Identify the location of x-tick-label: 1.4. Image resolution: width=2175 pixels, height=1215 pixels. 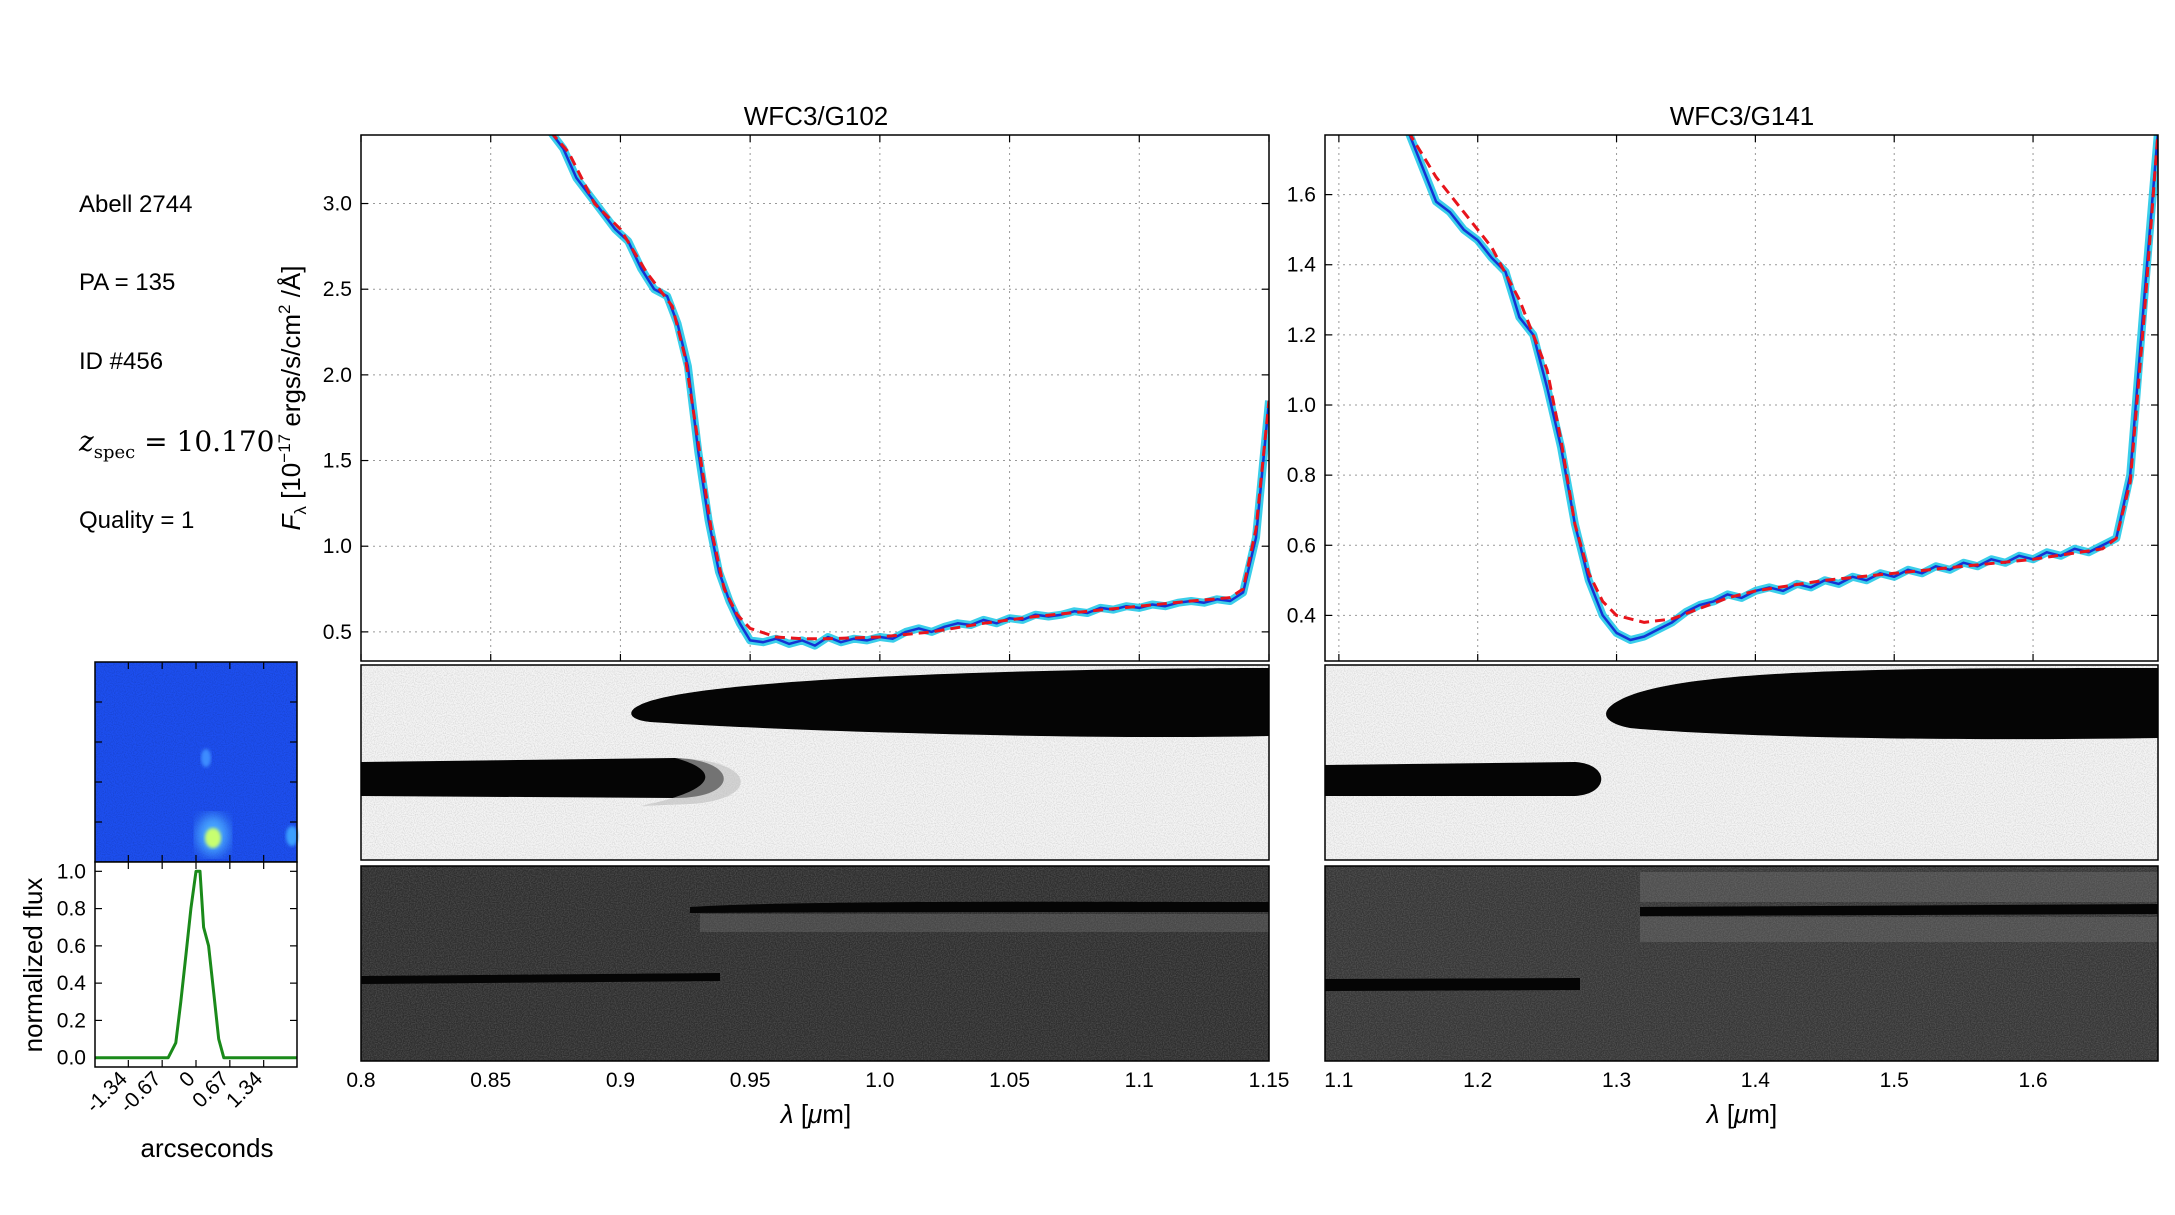
(1756, 1080).